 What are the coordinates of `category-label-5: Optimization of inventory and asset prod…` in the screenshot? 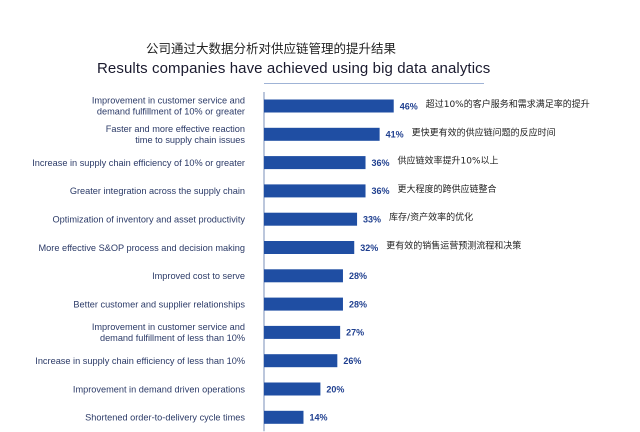 It's located at (148, 220).